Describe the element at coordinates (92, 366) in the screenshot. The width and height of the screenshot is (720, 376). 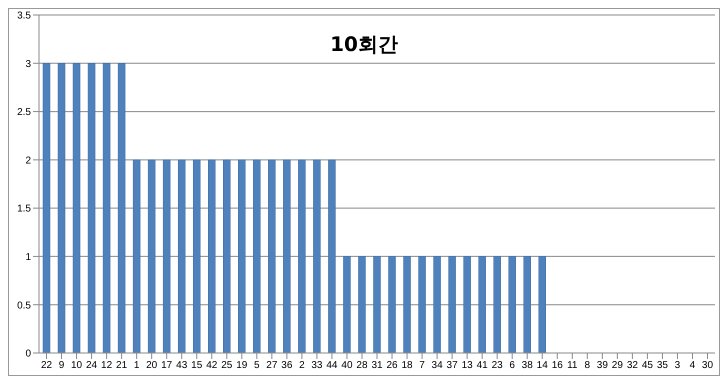
I see `x-tick-label: 24` at that location.